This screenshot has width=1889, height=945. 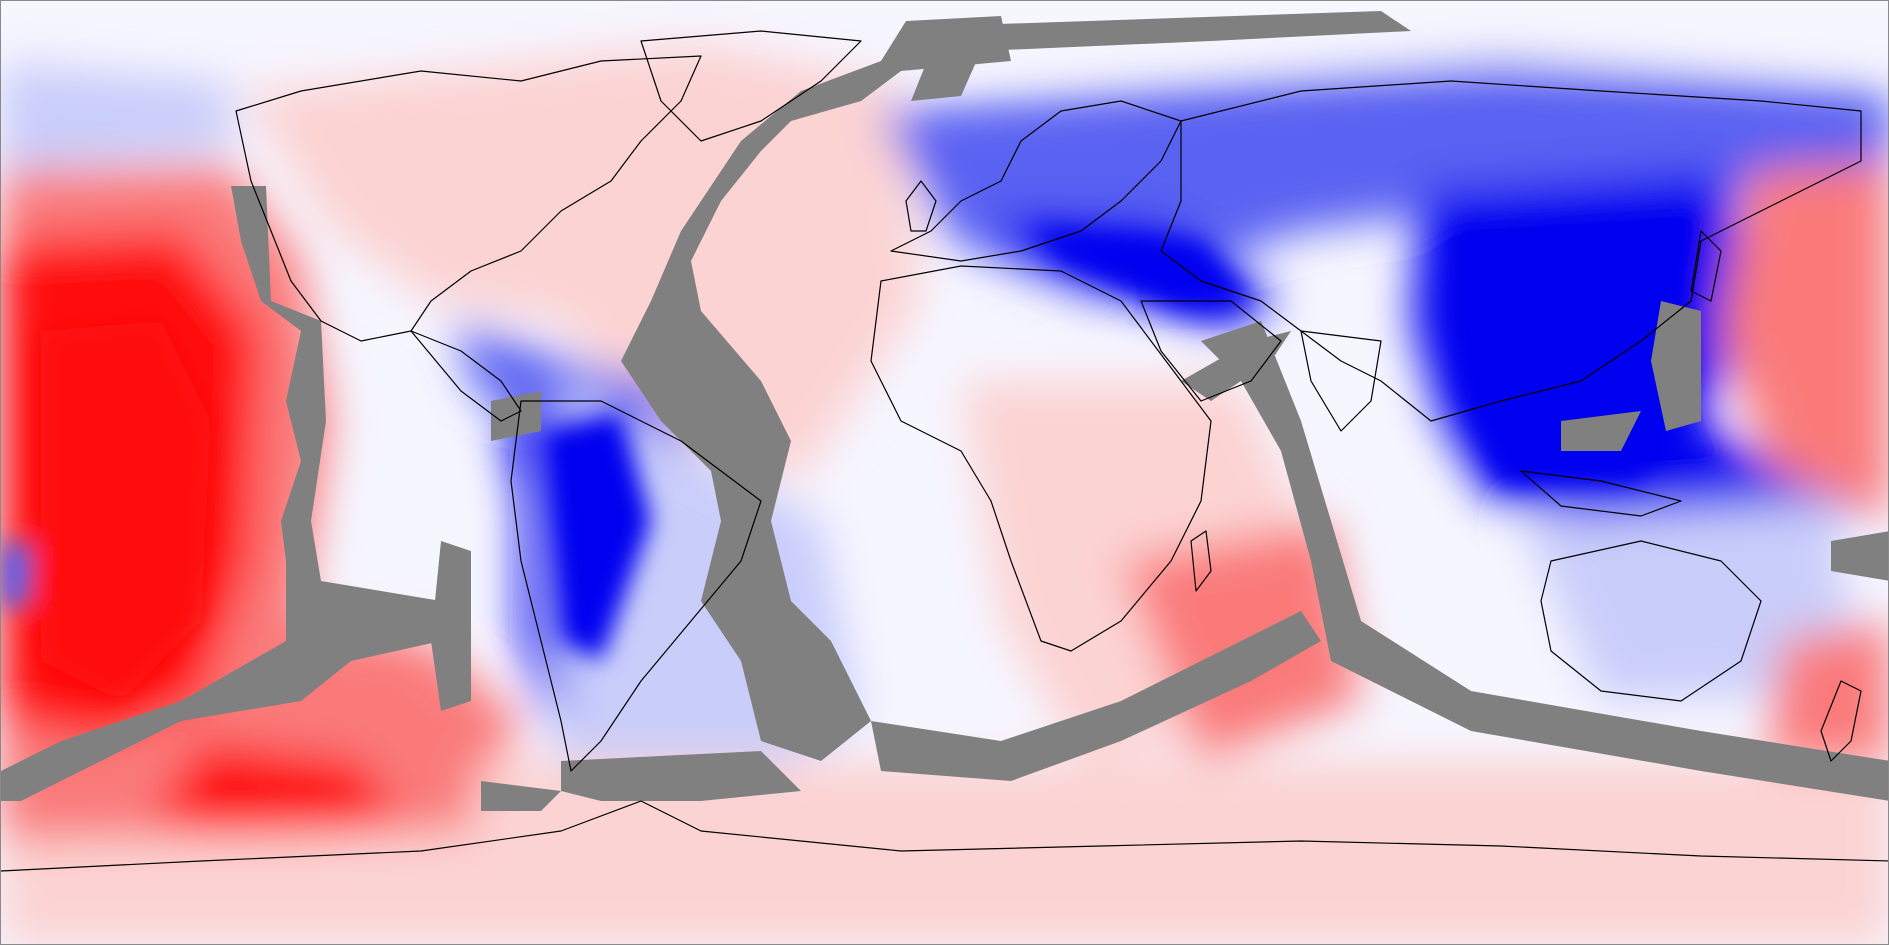 I want to click on coast-north-america, so click(x=468, y=198).